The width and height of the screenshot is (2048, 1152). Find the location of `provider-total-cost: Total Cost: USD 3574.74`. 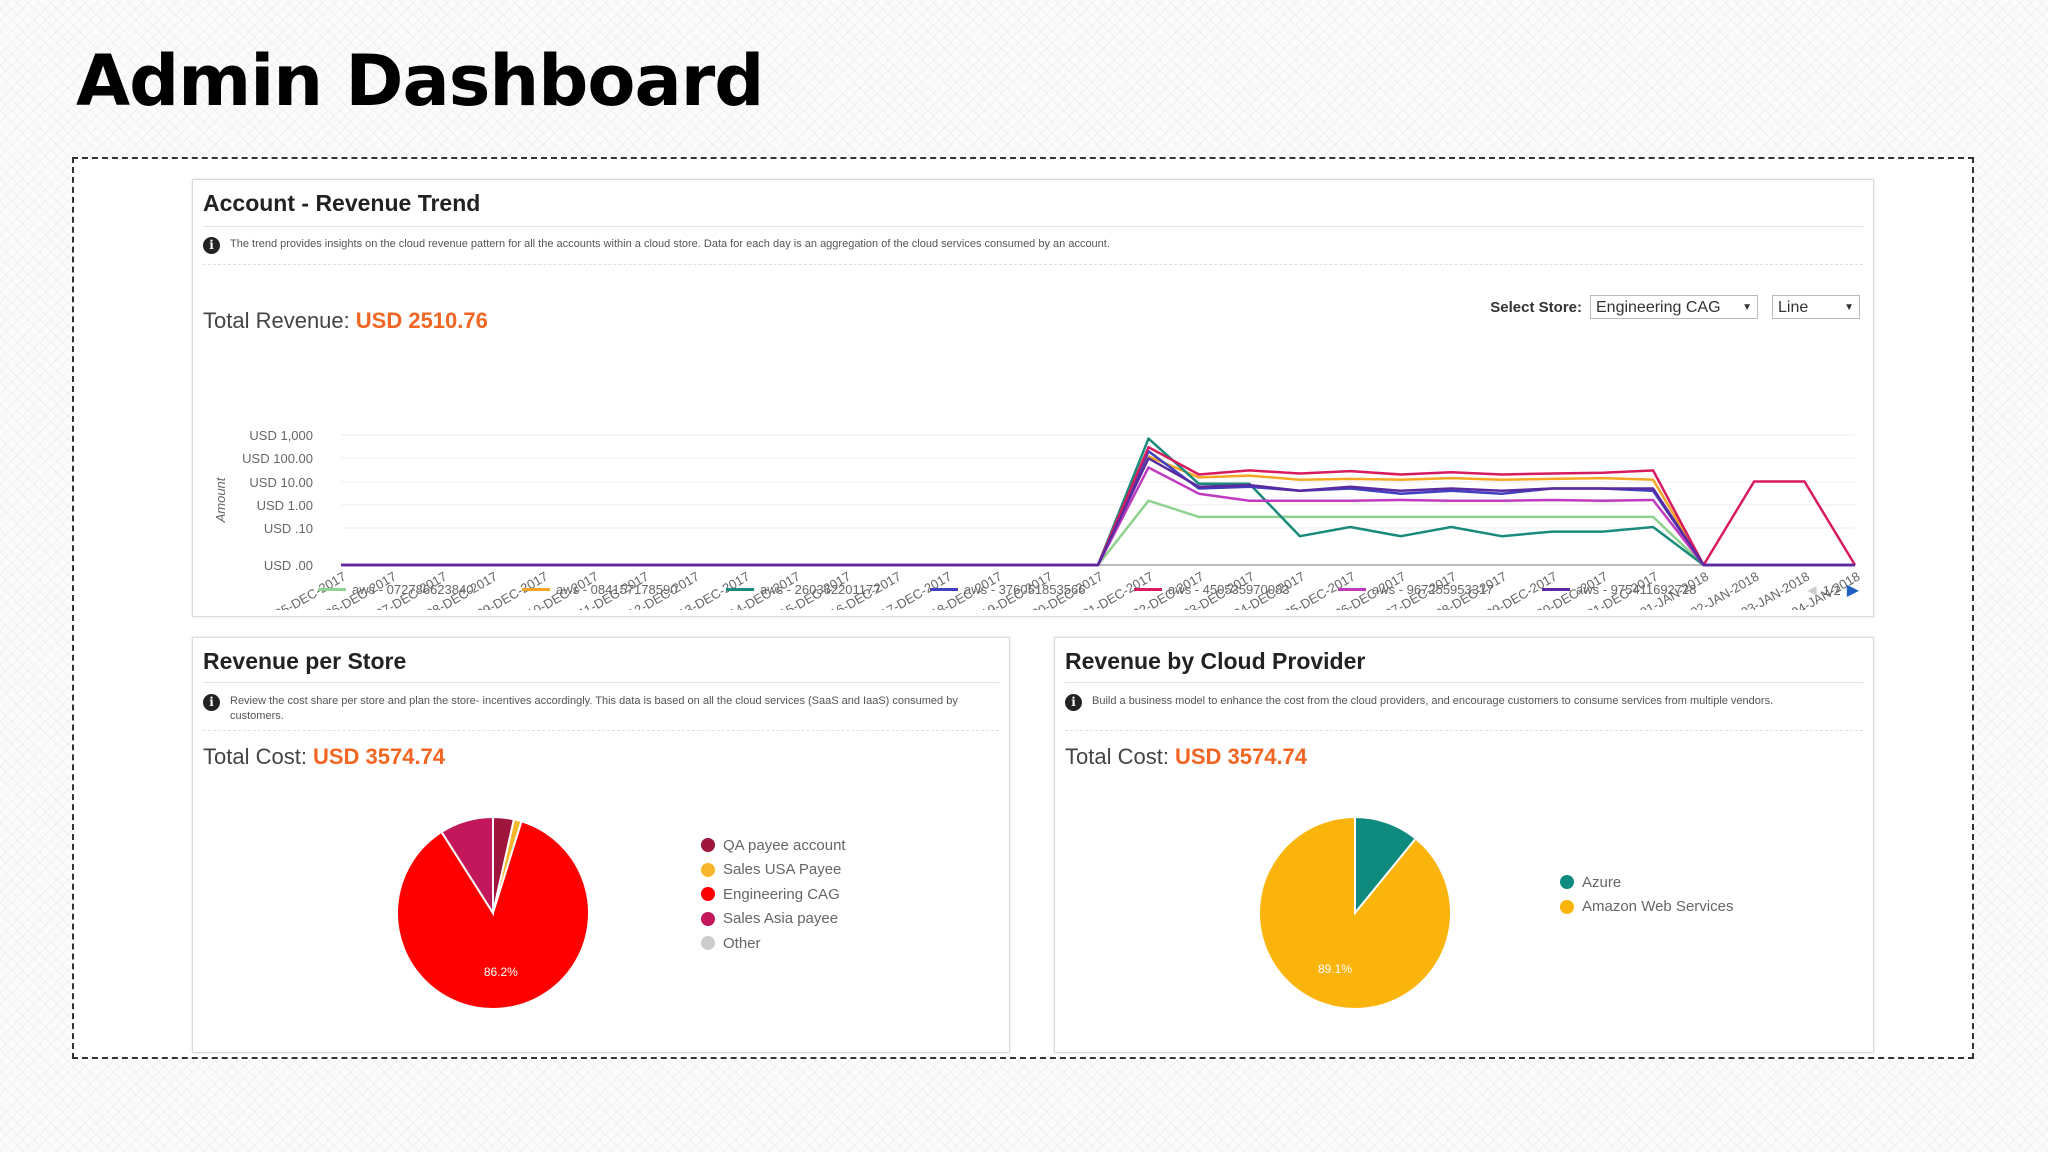

provider-total-cost: Total Cost: USD 3574.74 is located at coordinates (1186, 757).